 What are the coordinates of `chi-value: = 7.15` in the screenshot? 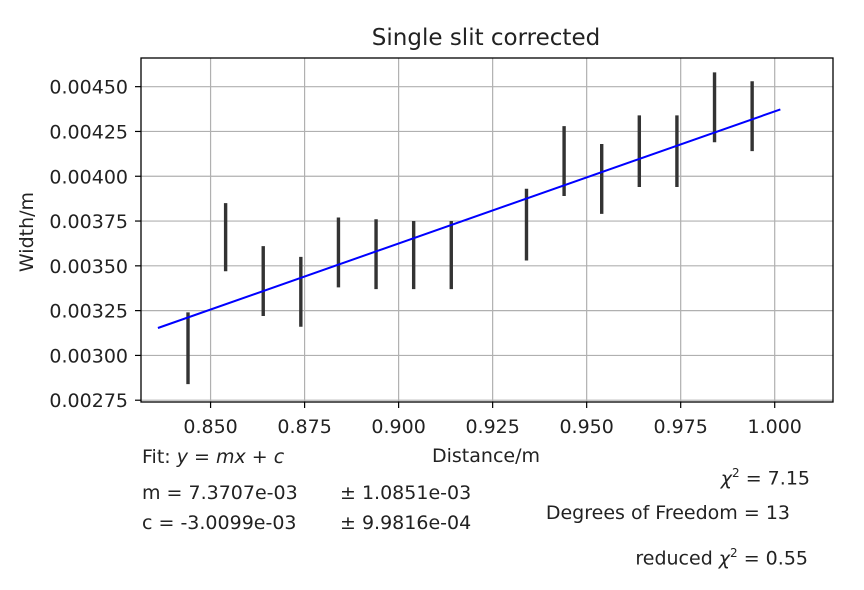 It's located at (774, 478).